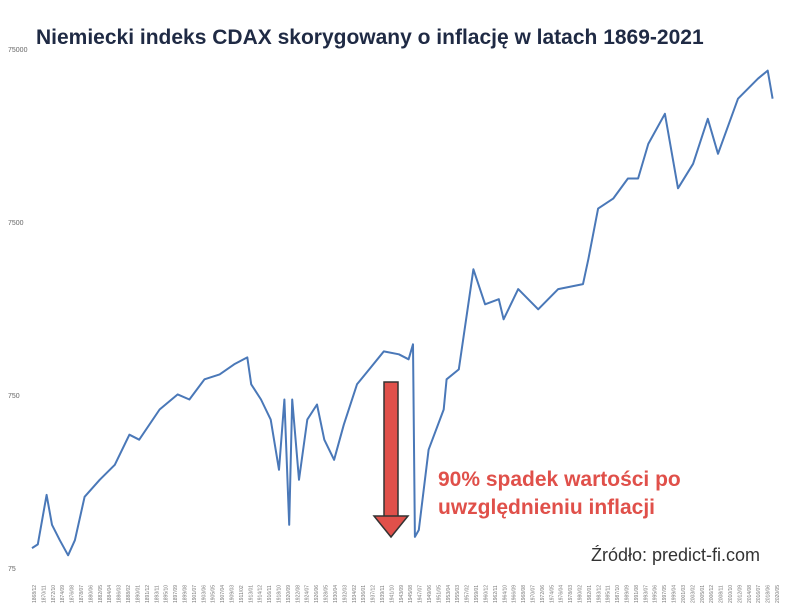 This screenshot has height=607, width=800. Describe the element at coordinates (317, 594) in the screenshot. I see `x-tick-label: 1926/06` at that location.